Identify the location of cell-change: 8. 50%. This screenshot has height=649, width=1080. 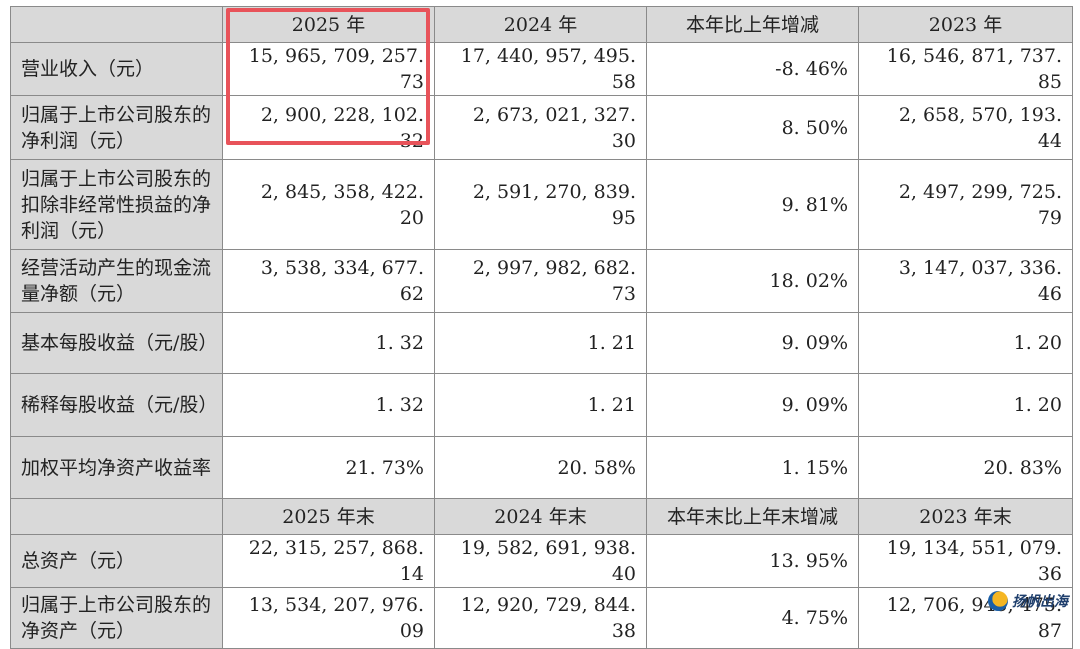
(752, 127).